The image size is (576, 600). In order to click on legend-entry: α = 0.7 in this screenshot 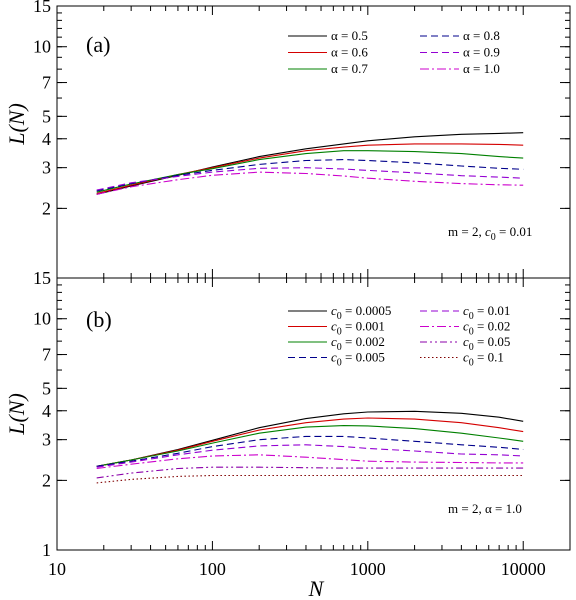, I will do `click(349, 68)`.